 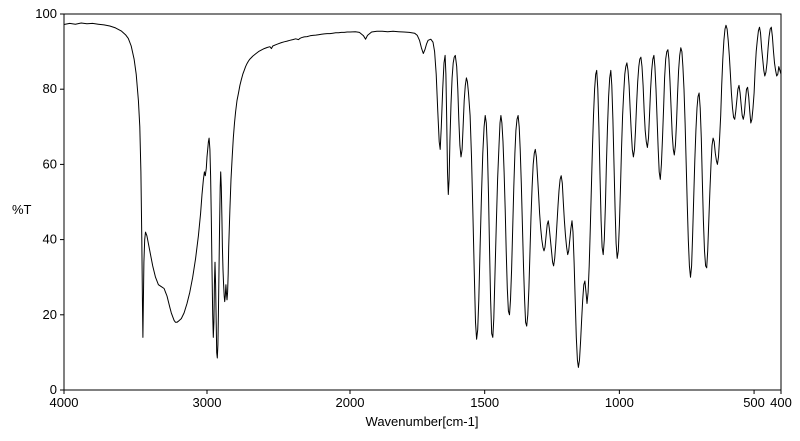 I want to click on x-tick-label: 1500, so click(x=484, y=402).